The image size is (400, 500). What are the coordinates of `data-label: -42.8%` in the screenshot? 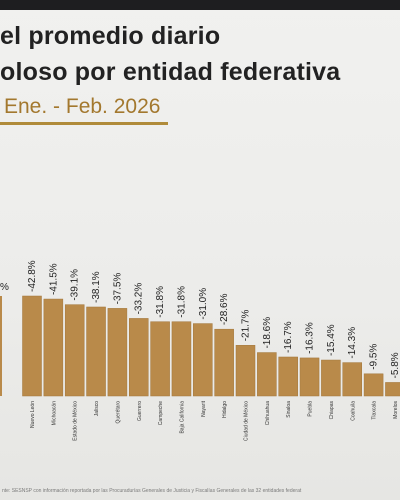 It's located at (32, 276).